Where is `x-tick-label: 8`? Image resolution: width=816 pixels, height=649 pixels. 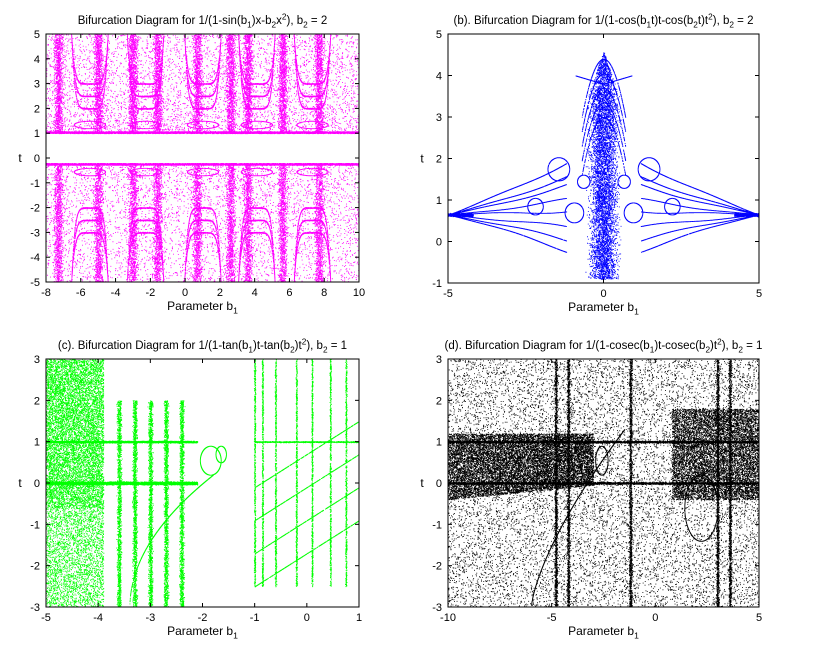 x-tick-label: 8 is located at coordinates (324, 293).